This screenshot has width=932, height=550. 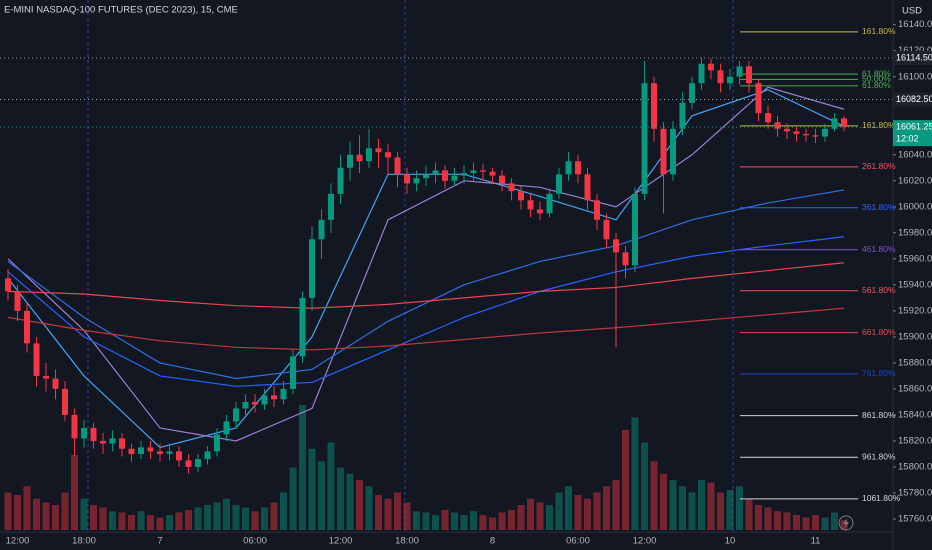 What do you see at coordinates (879, 456) in the screenshot?
I see `fib-label: 961.80%` at bounding box center [879, 456].